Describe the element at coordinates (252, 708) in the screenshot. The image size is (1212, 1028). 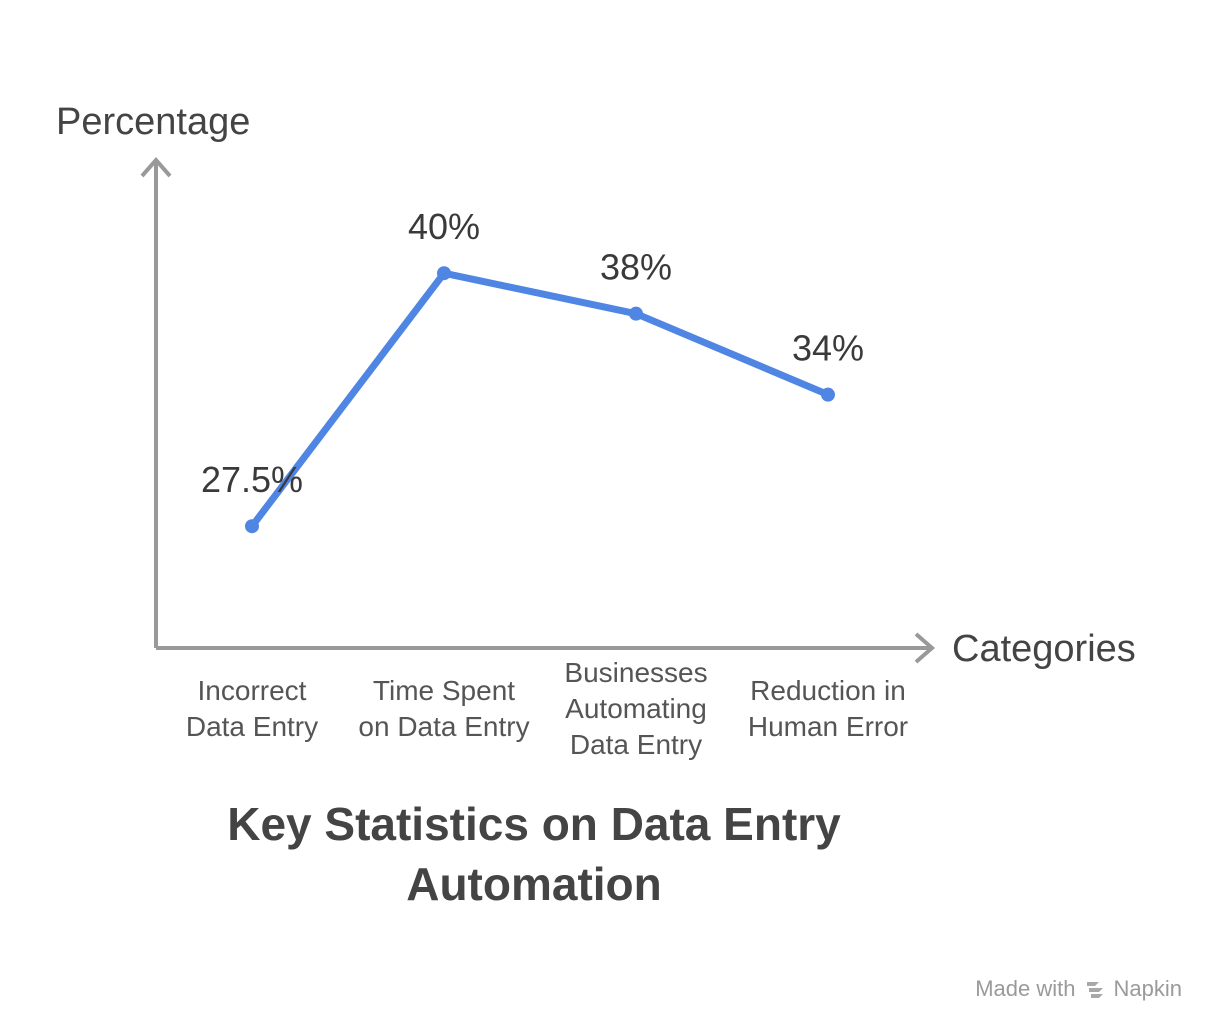
I see `category-label: Incorrect Data Entry` at that location.